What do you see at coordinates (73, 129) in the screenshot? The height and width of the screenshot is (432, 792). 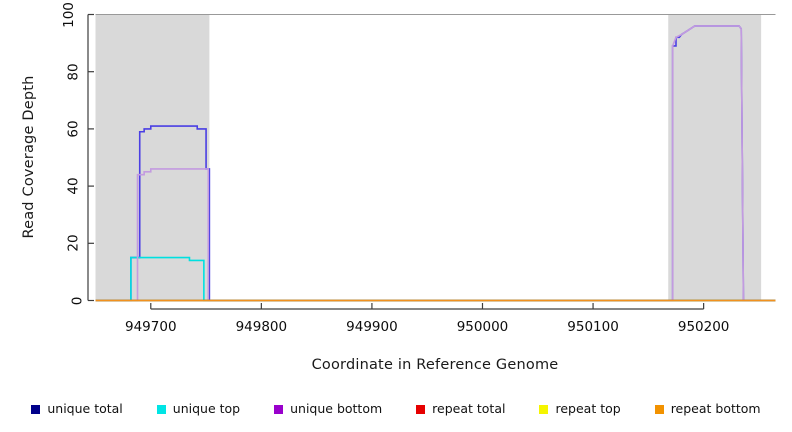 I see `y-tick-label: 60` at bounding box center [73, 129].